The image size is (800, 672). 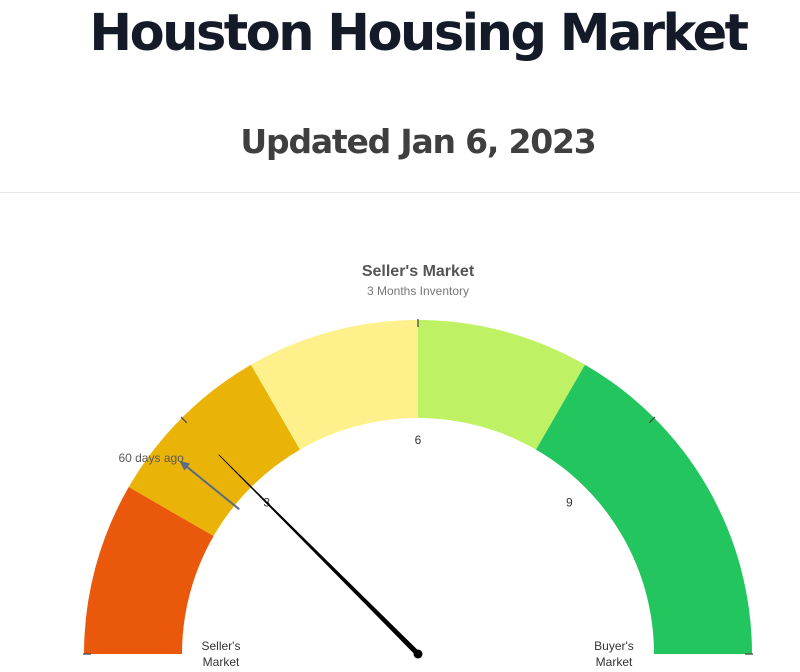 I want to click on gauge-tick-label: 6, so click(x=418, y=440).